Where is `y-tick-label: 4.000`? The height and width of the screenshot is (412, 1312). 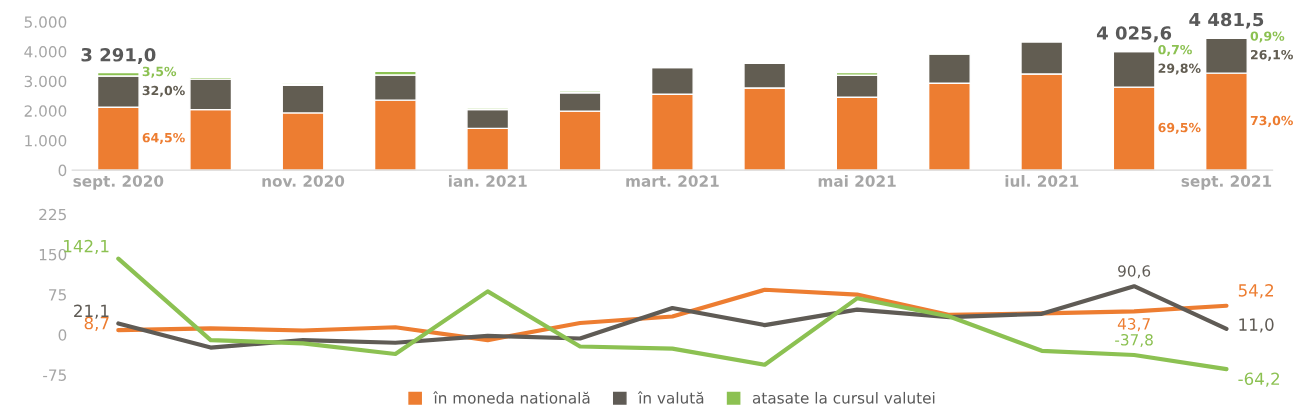 y-tick-label: 4.000 is located at coordinates (45, 51).